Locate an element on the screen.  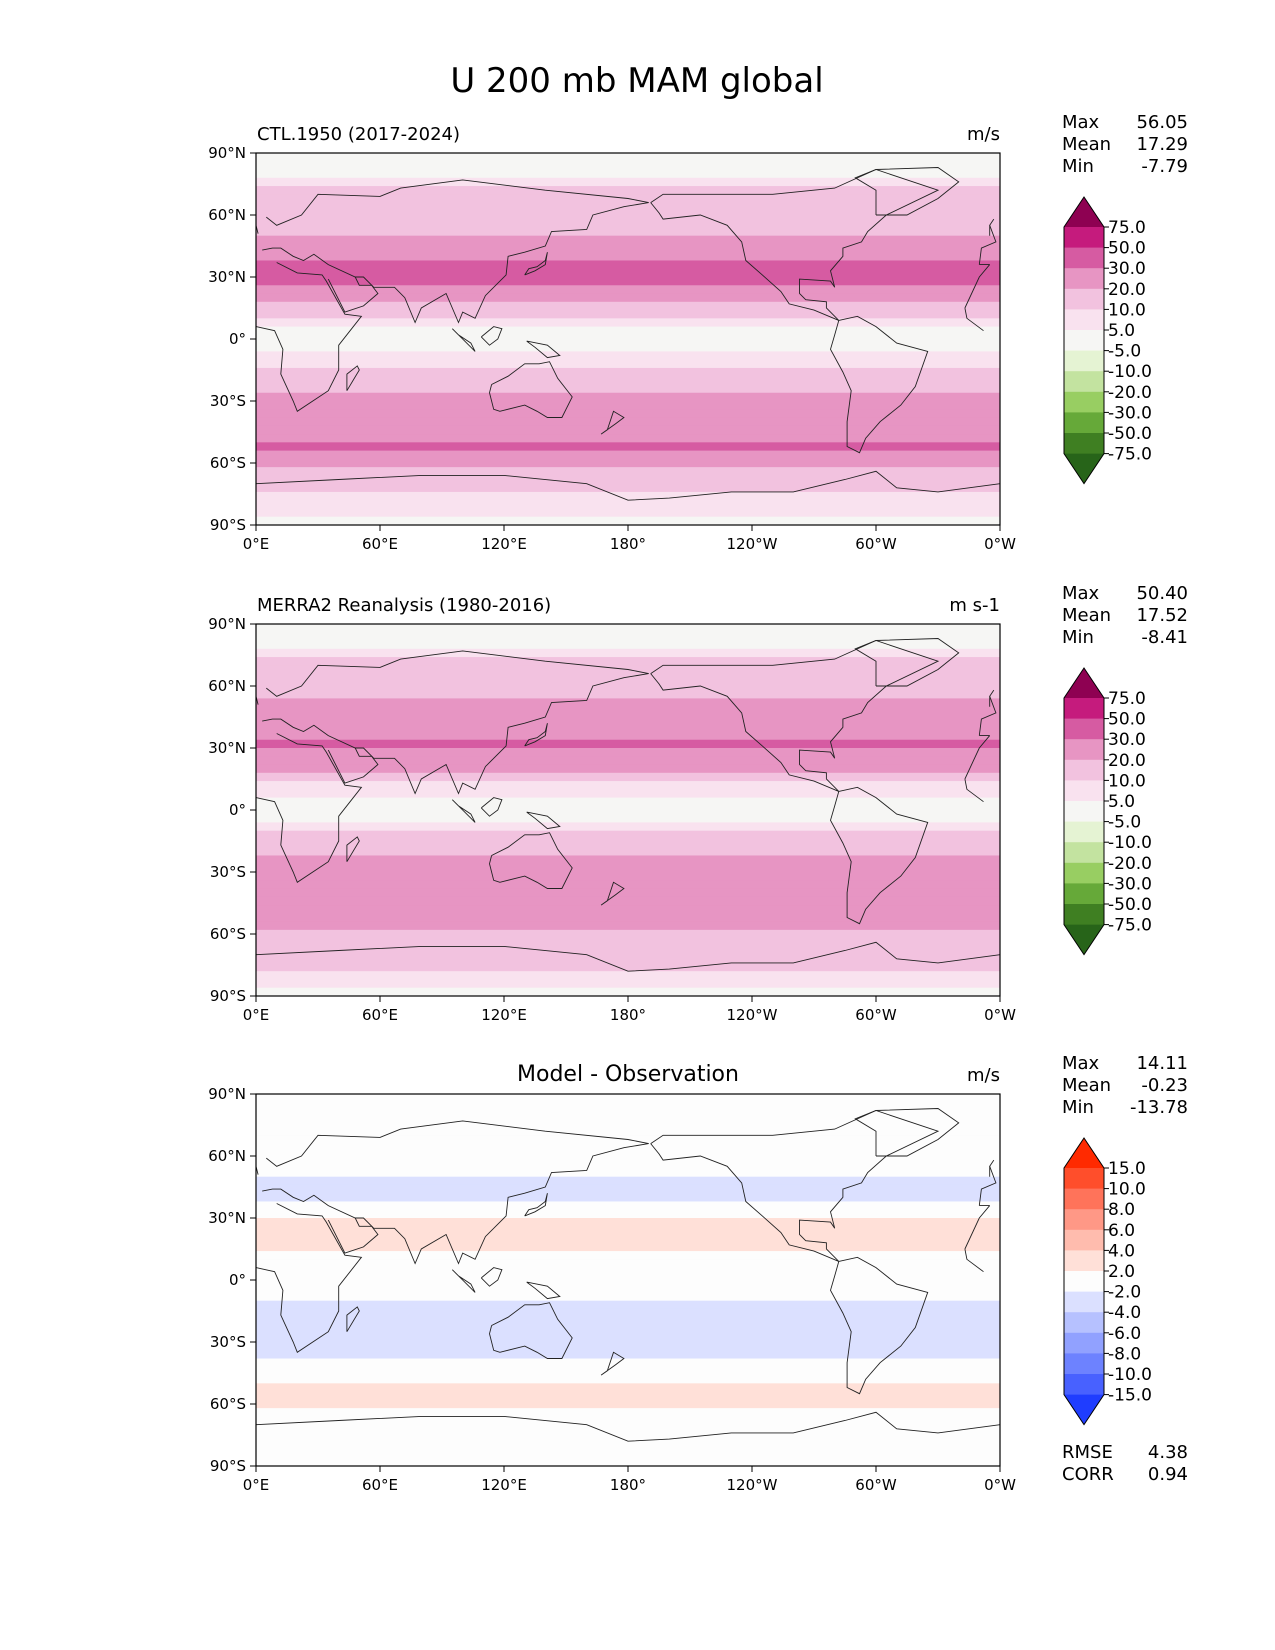
x-tick-label: 120°W is located at coordinates (752, 1485).